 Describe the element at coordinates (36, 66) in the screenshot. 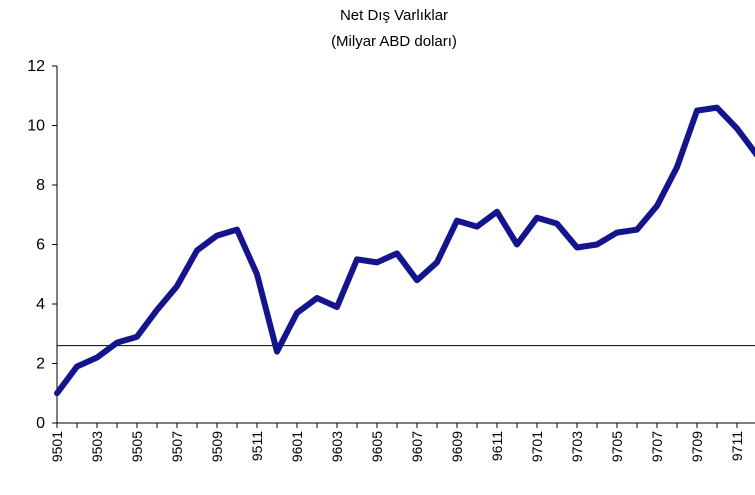

I see `y-tick-label: 12` at that location.